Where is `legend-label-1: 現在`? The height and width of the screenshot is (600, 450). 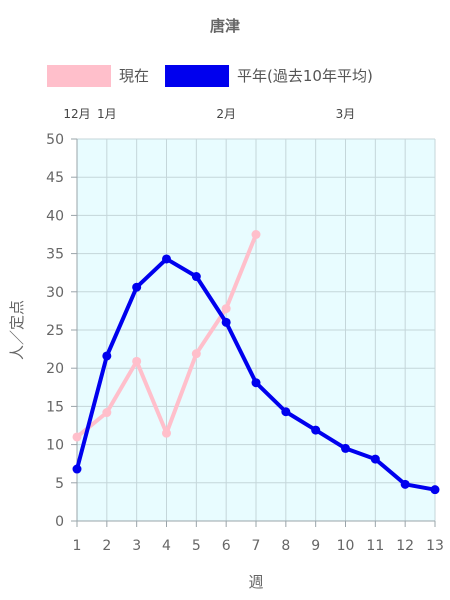
legend-label-1: 現在 is located at coordinates (134, 76).